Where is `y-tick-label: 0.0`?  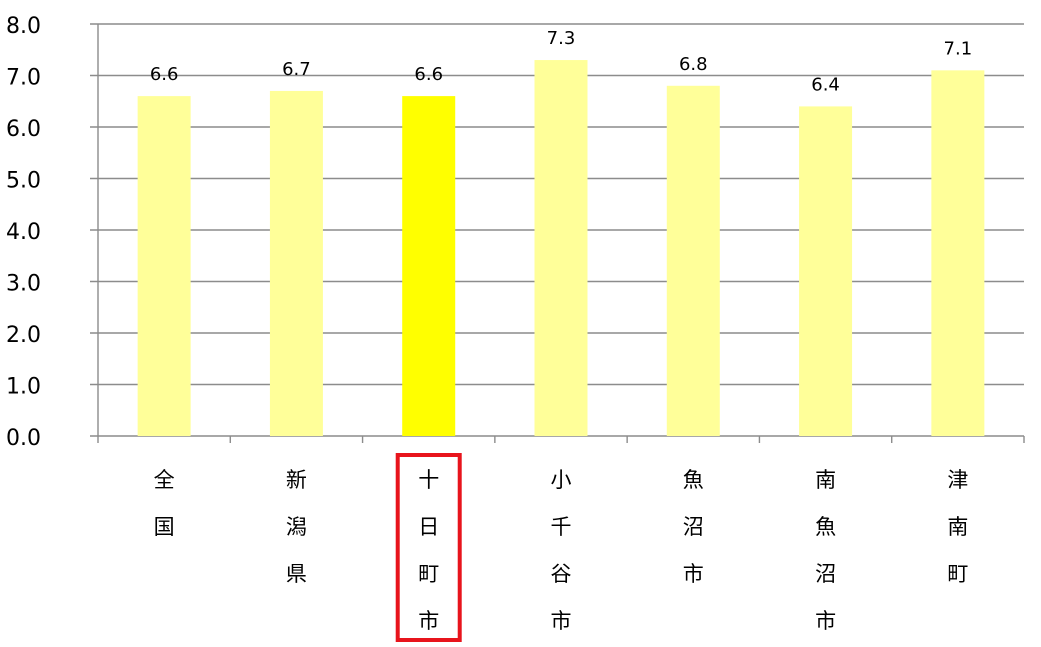
y-tick-label: 0.0 is located at coordinates (23, 438).